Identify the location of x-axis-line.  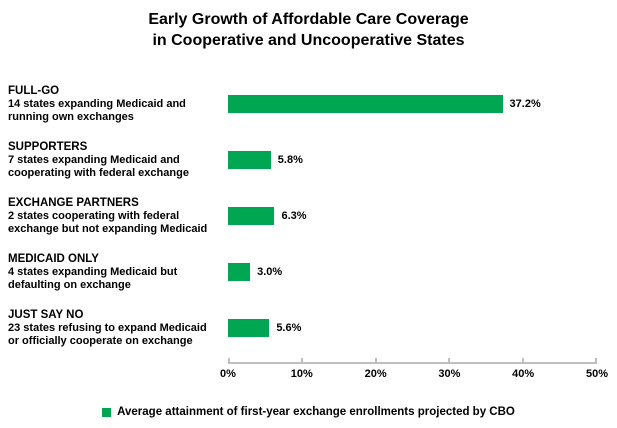
(412, 361).